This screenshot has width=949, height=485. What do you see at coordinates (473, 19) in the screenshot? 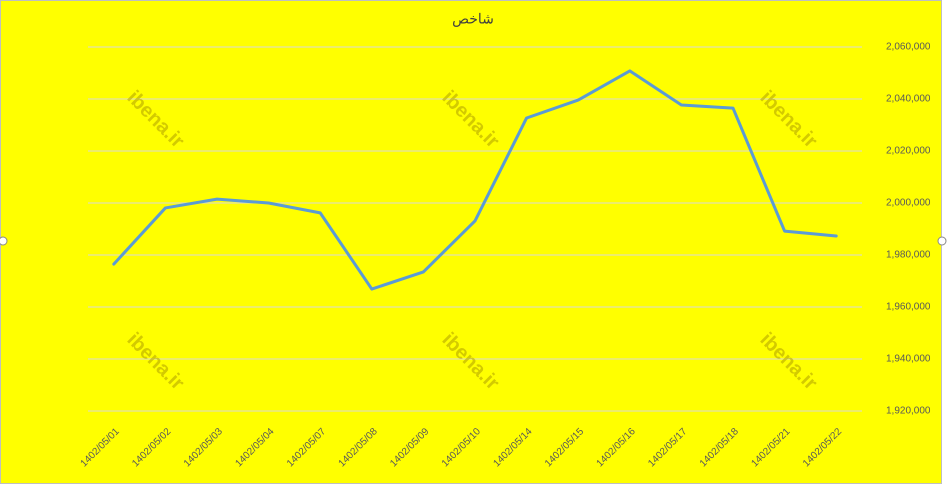
I see `chart-title: شاخص` at bounding box center [473, 19].